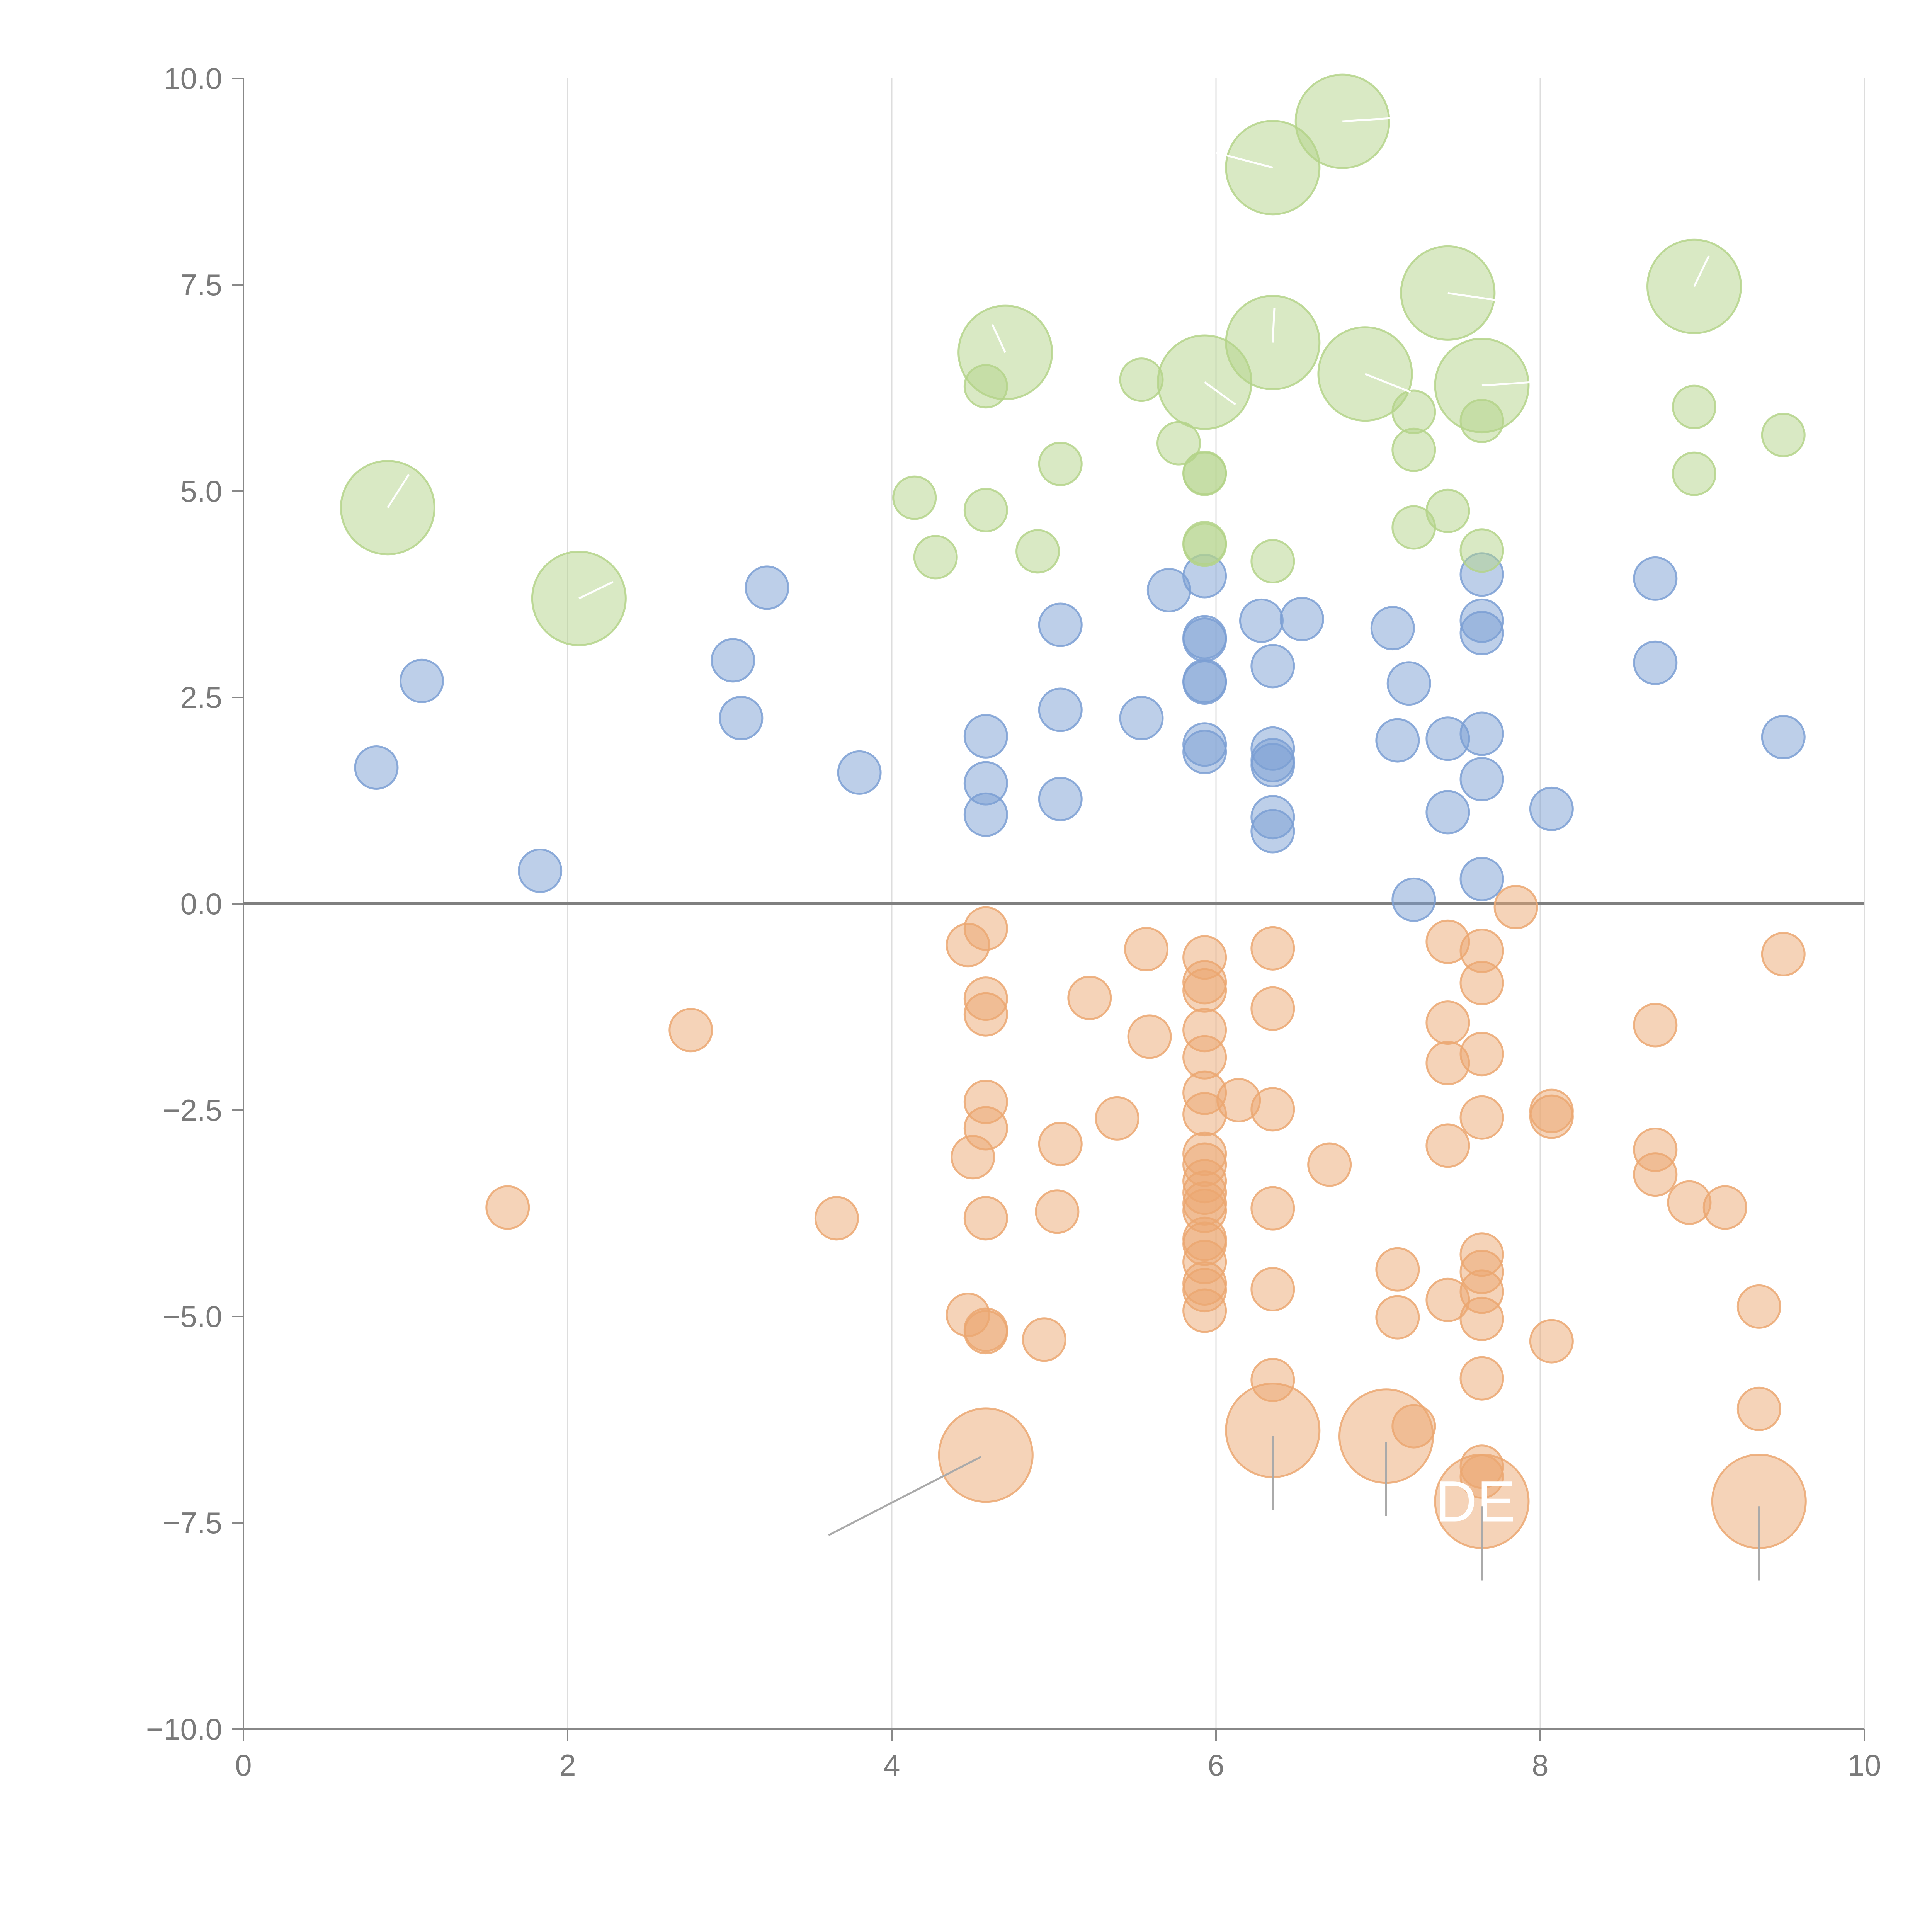 The height and width of the screenshot is (1932, 1932). What do you see at coordinates (1216, 1765) in the screenshot?
I see `x-tick-label: 6` at bounding box center [1216, 1765].